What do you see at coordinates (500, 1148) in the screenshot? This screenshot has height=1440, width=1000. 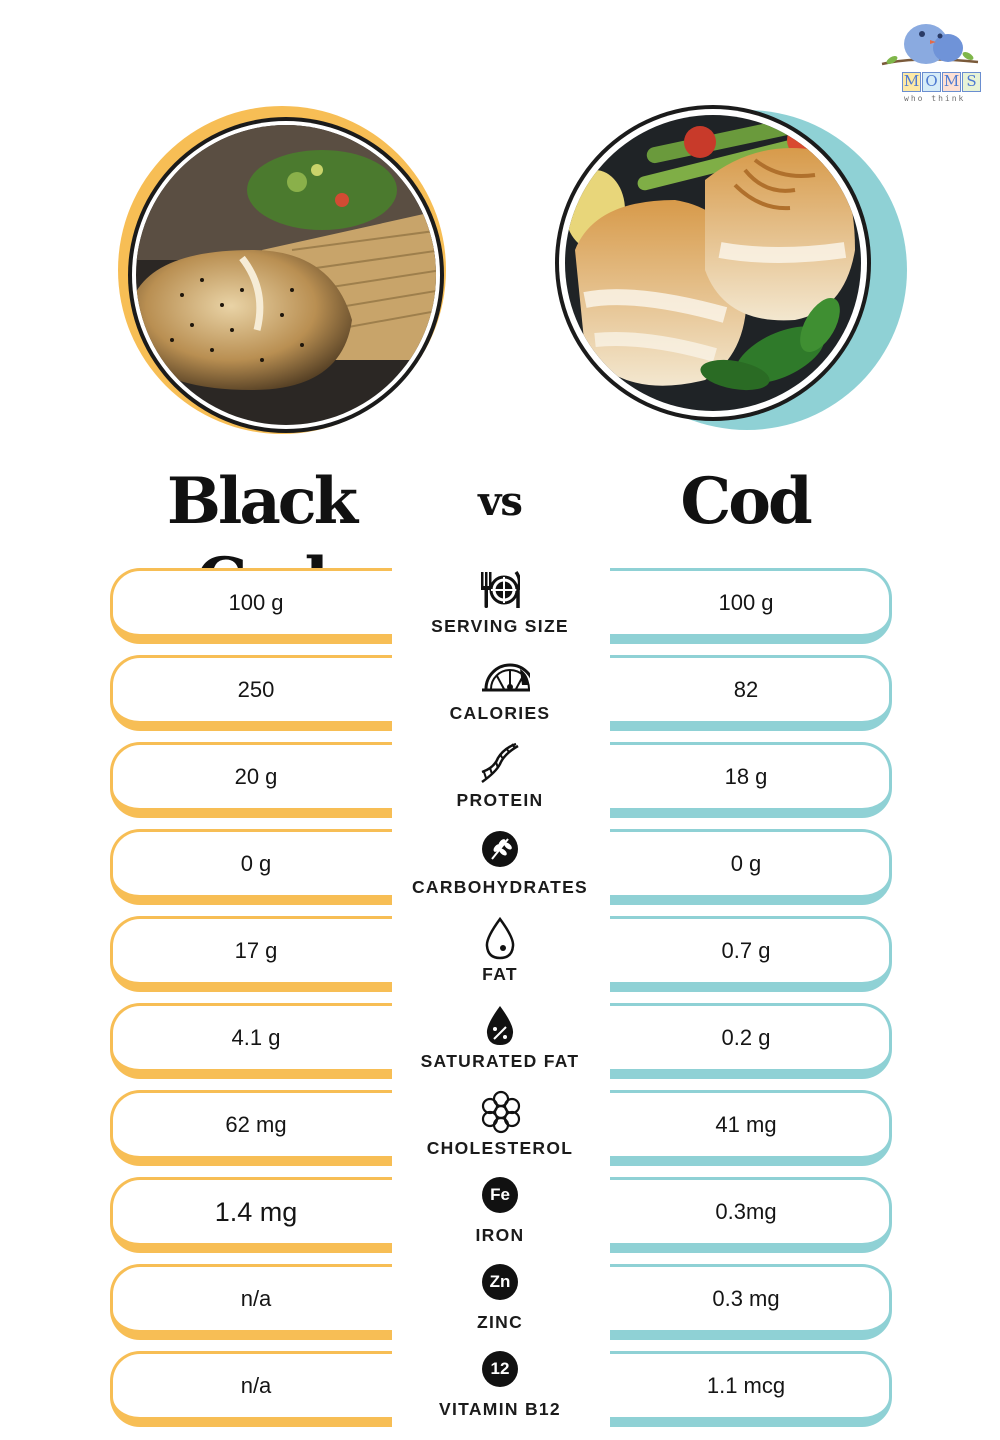 I see `nutrient-label: CHOLESTEROL` at bounding box center [500, 1148].